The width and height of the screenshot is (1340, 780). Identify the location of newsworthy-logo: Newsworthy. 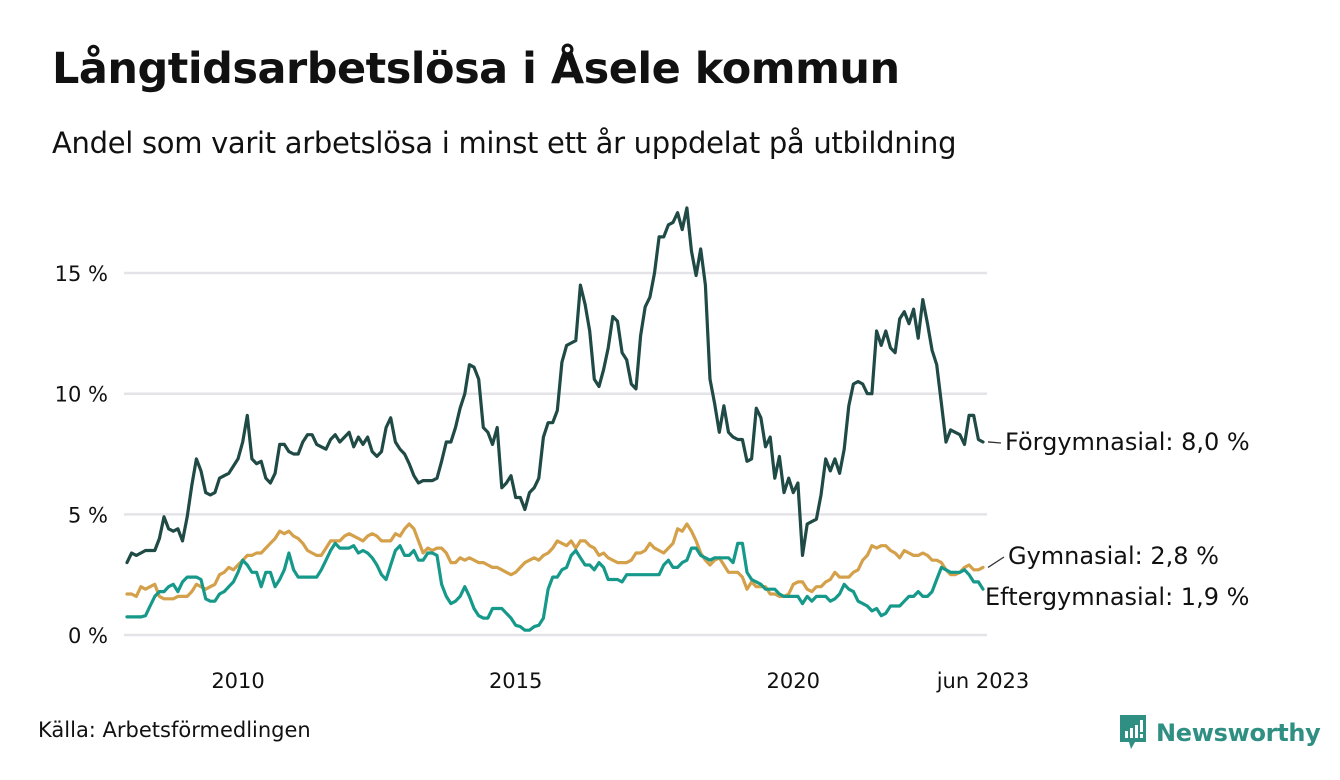
(1219, 733).